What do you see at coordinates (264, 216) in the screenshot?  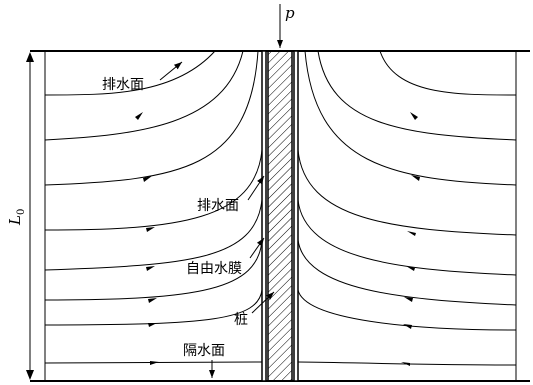 I see `water-film-left` at bounding box center [264, 216].